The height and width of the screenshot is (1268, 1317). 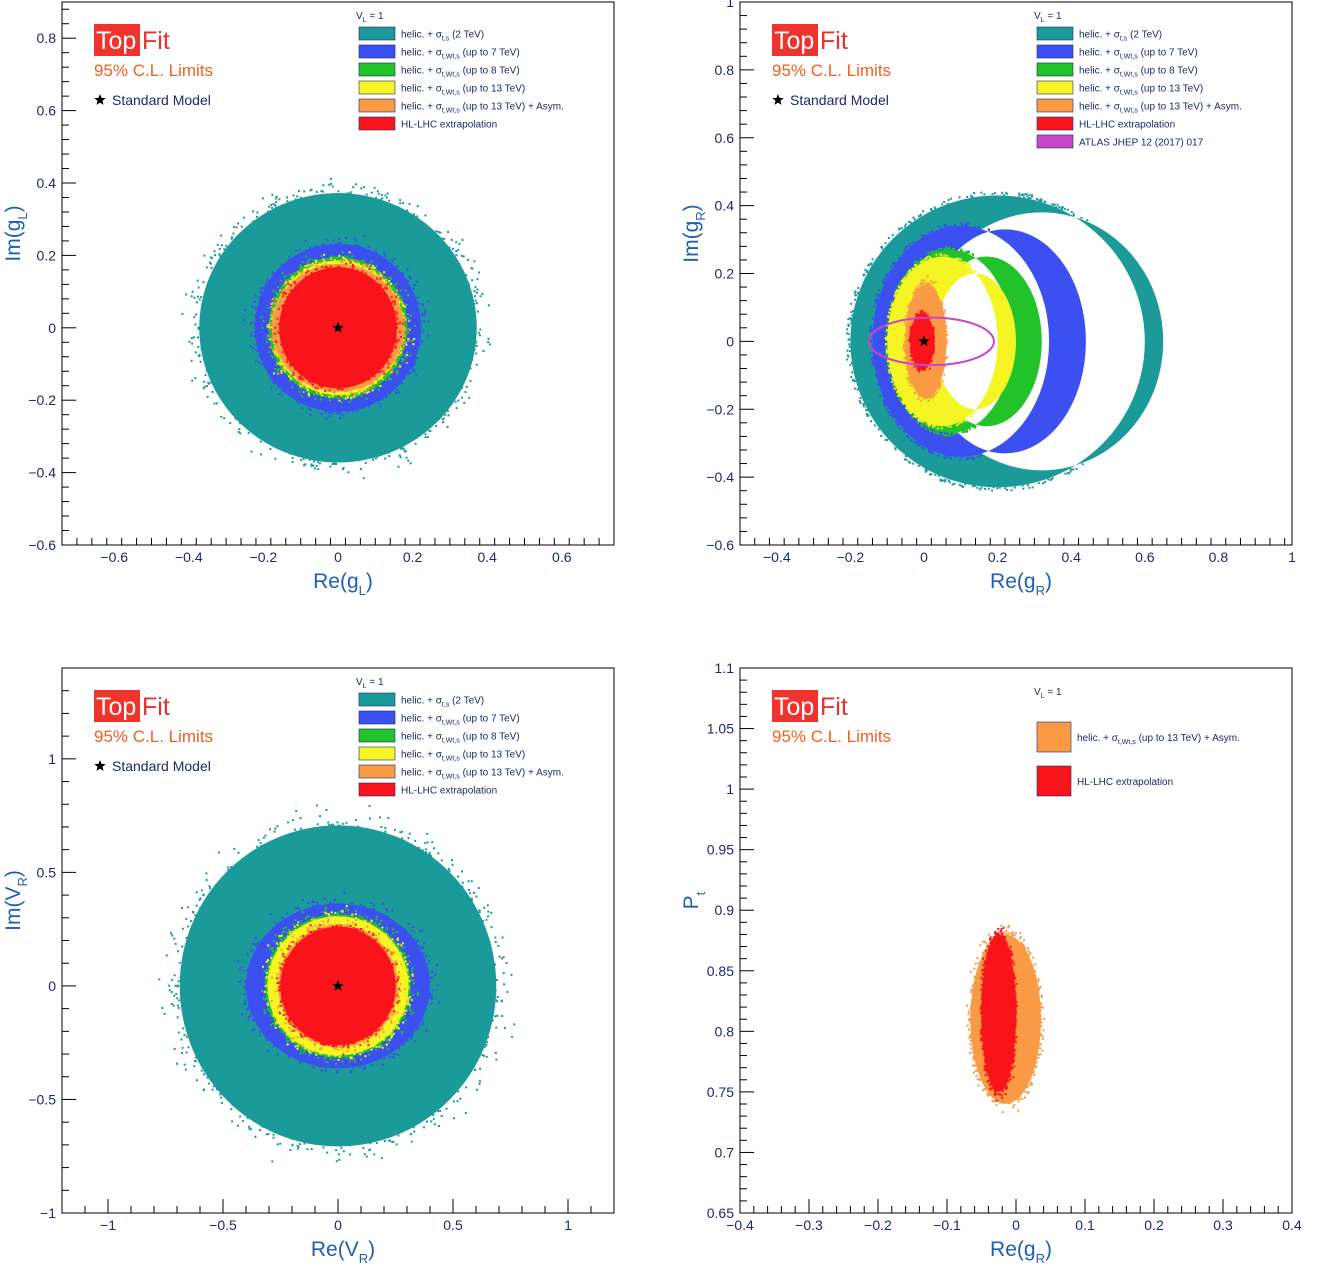 What do you see at coordinates (1141, 143) in the screenshot?
I see `legend-entry: ATLAS JHEP 12 (2017) 017` at bounding box center [1141, 143].